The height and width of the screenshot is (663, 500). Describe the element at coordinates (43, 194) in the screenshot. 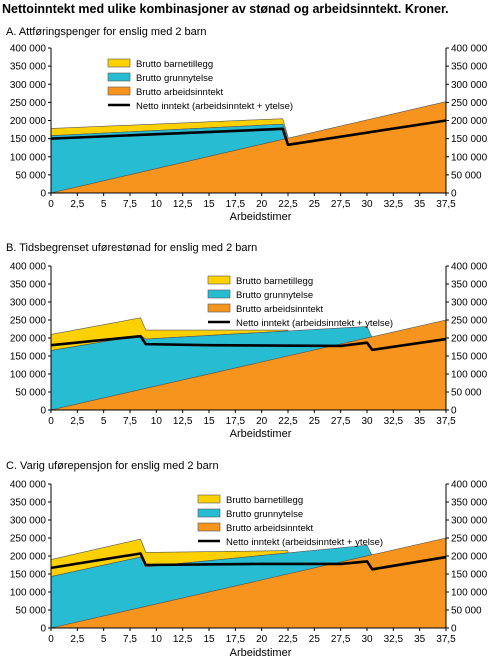

I see `y-tick-label-left: 0` at that location.